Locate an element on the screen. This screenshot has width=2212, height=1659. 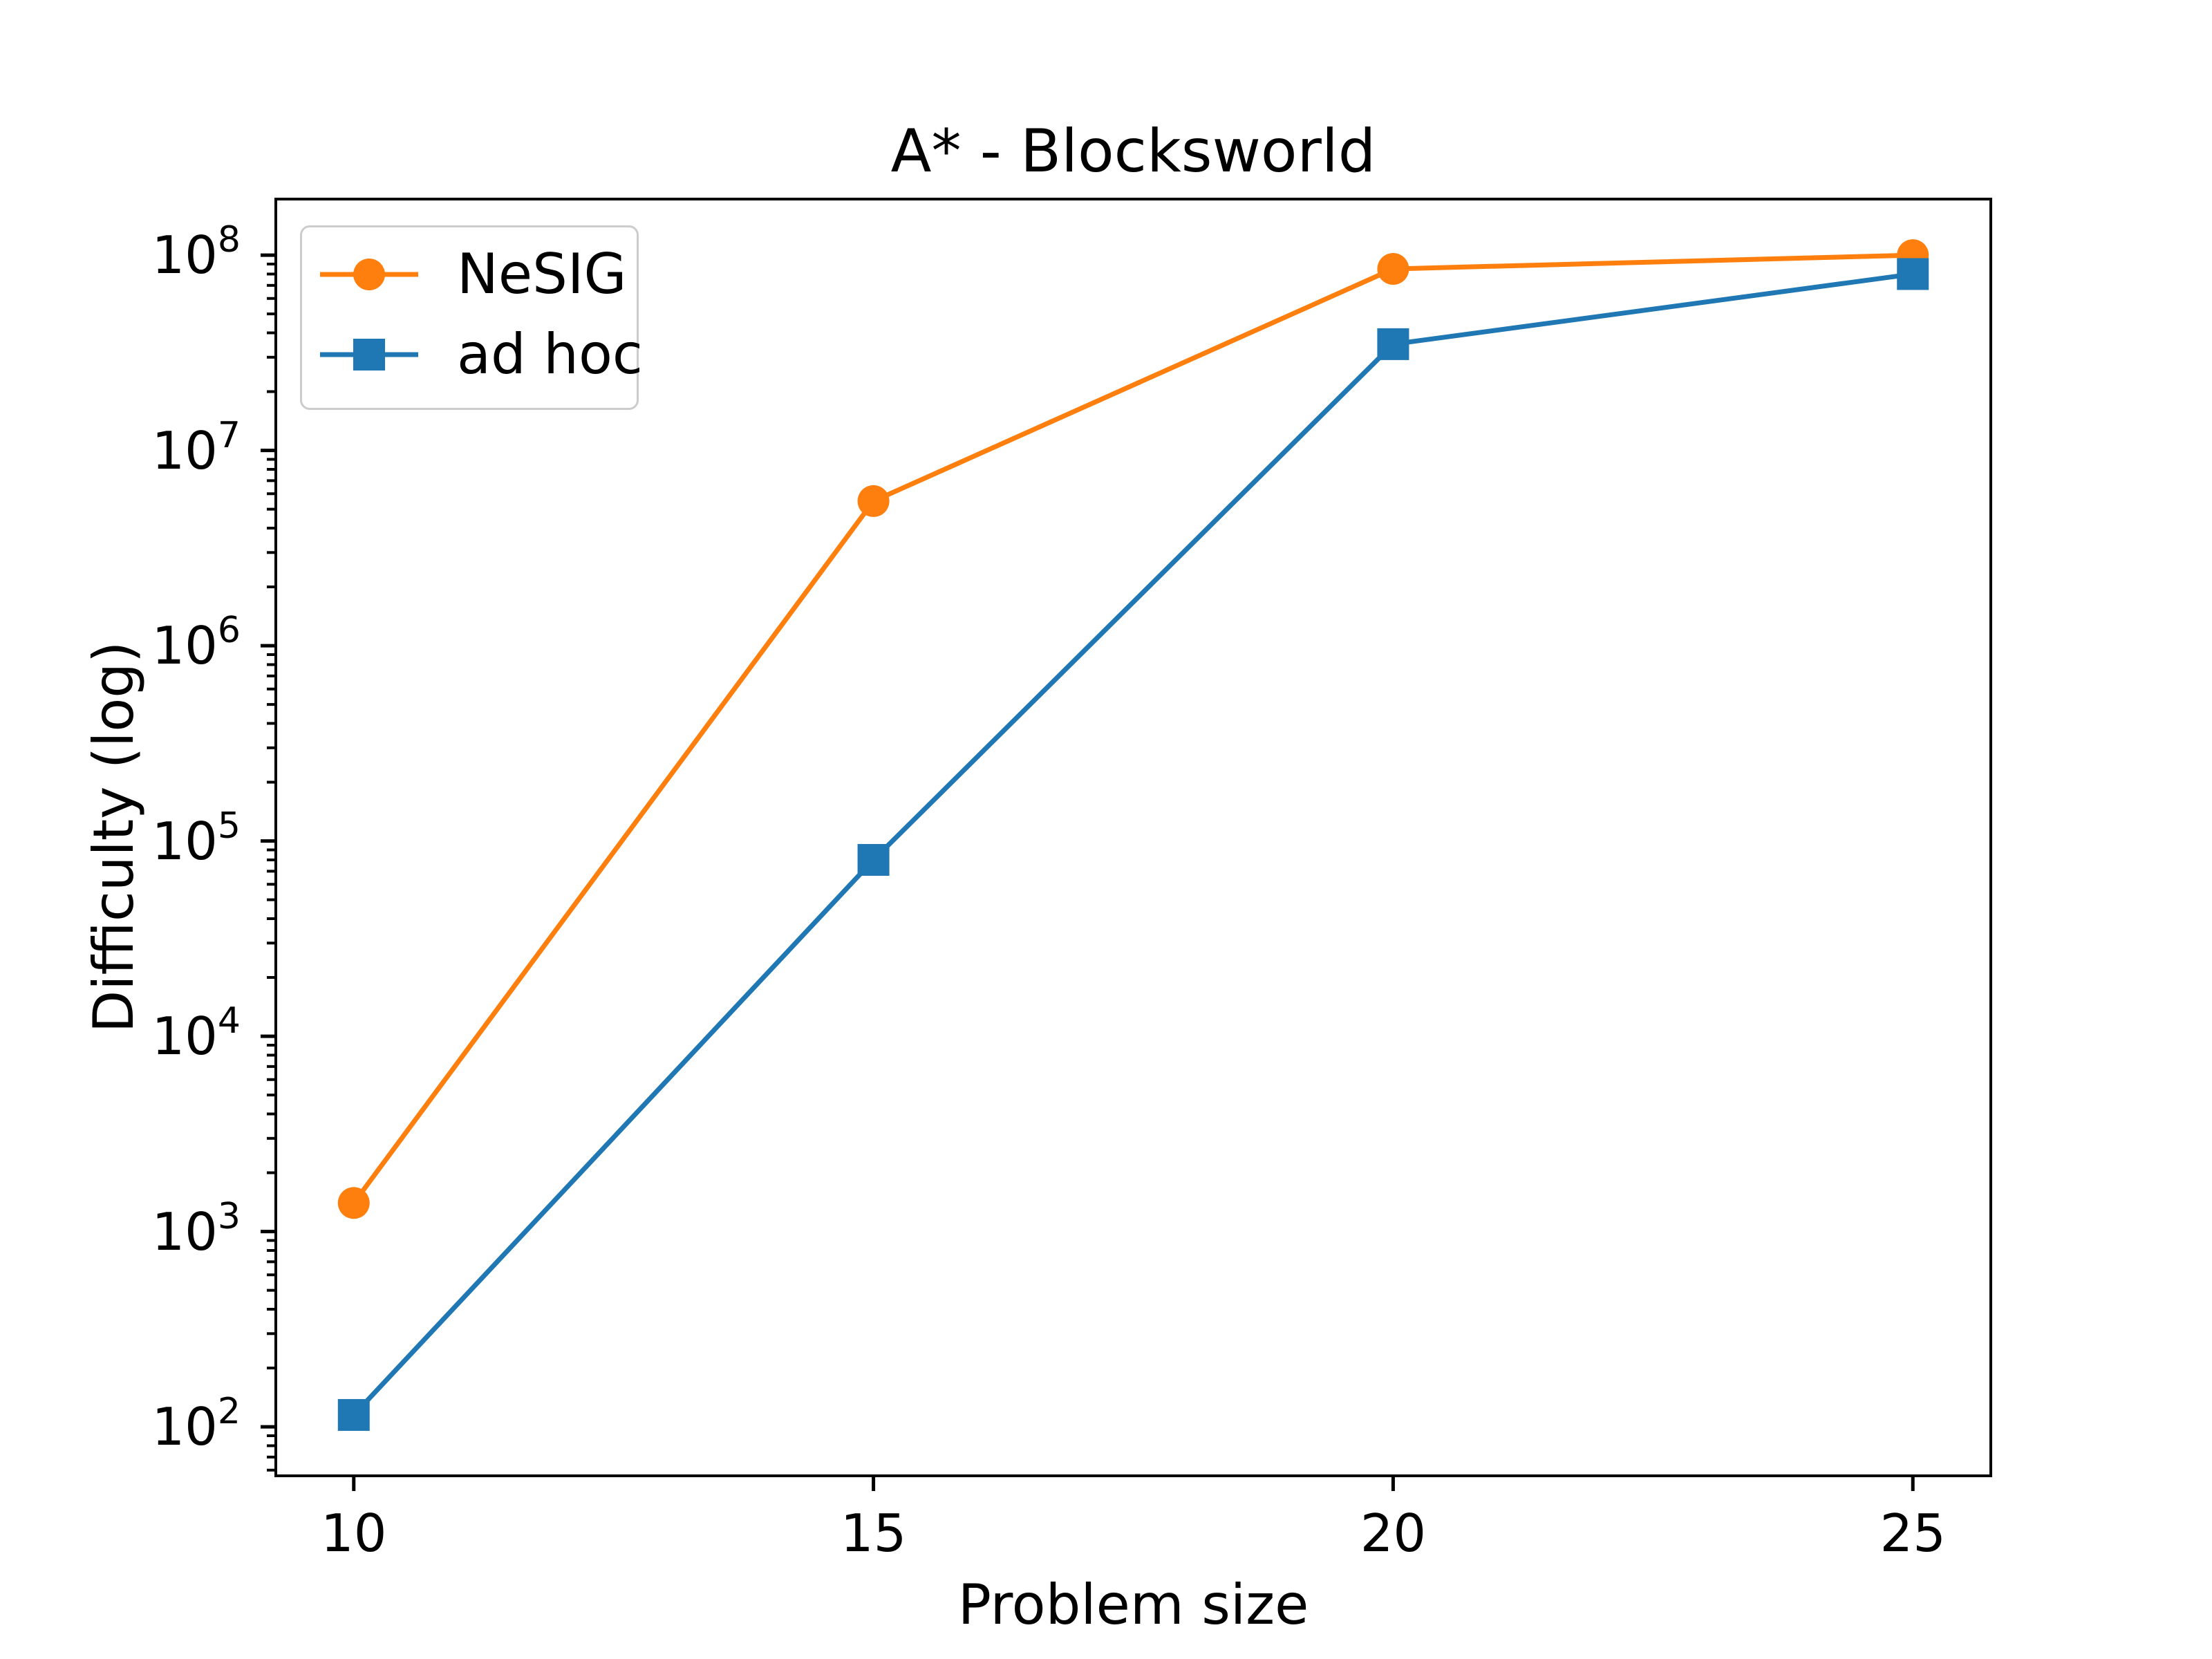
chart-title: A* - Blocksworld is located at coordinates (1133, 151).